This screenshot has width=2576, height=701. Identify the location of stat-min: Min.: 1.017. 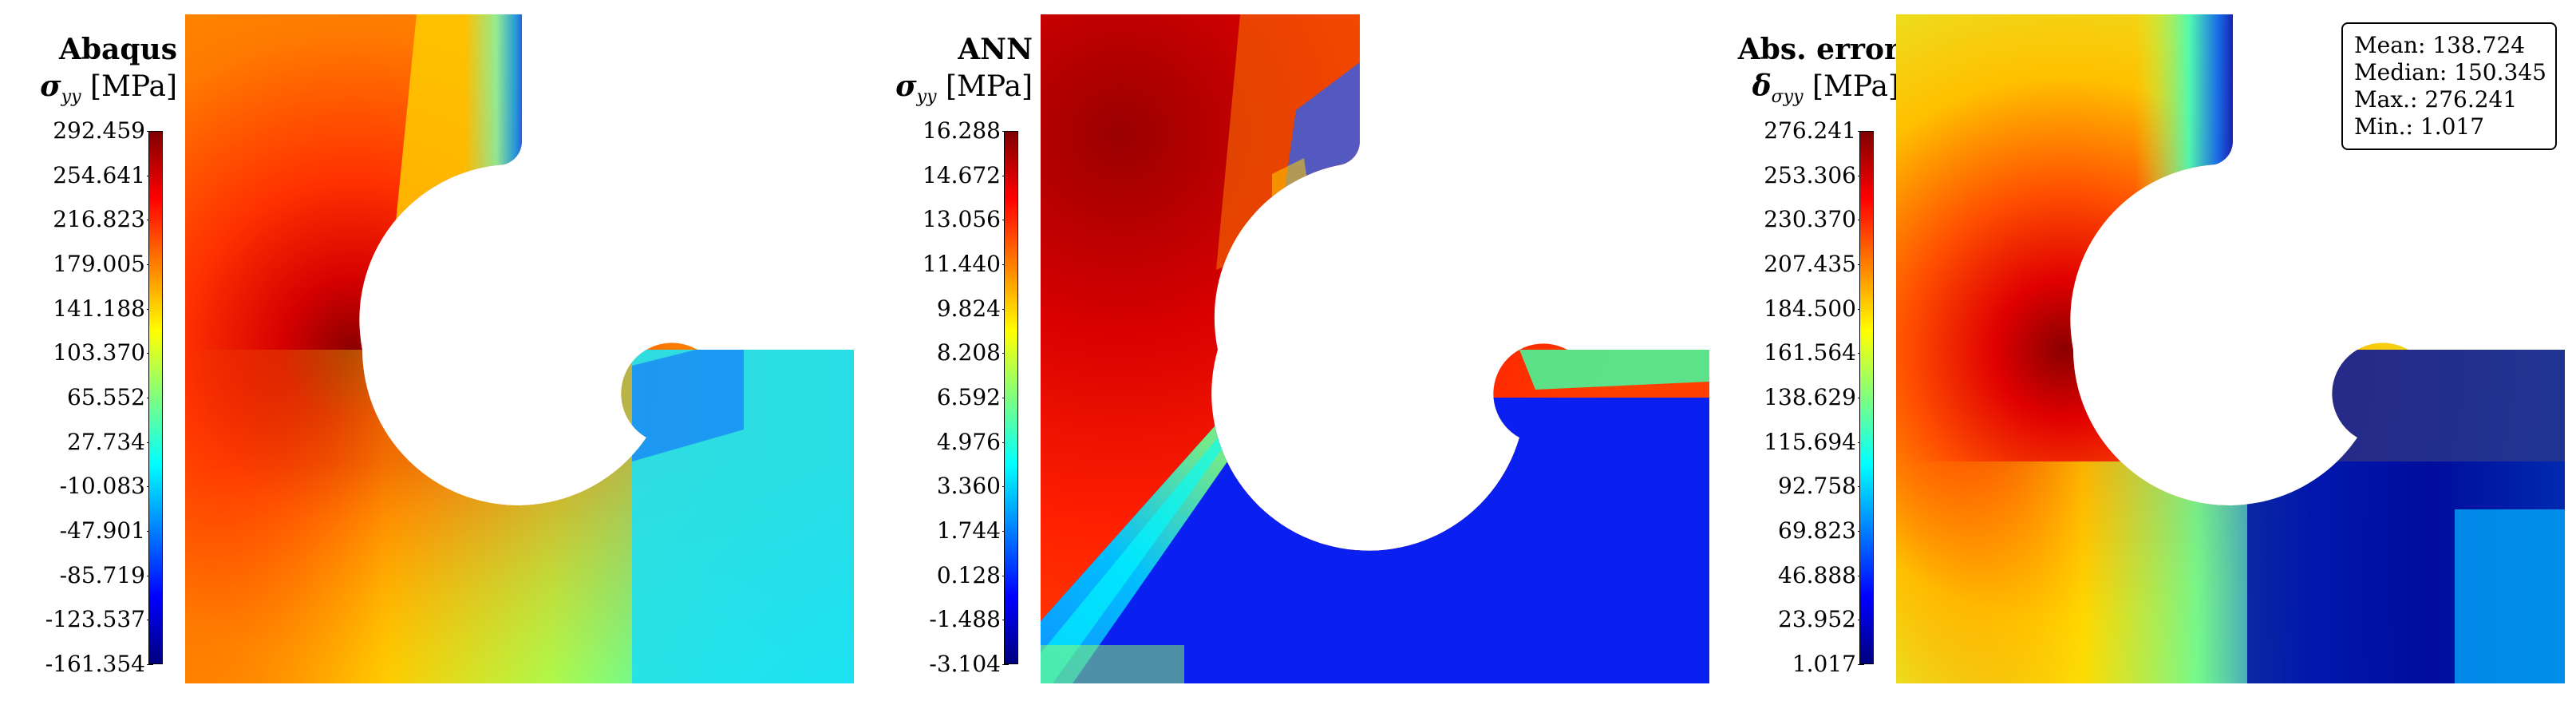
(2419, 126).